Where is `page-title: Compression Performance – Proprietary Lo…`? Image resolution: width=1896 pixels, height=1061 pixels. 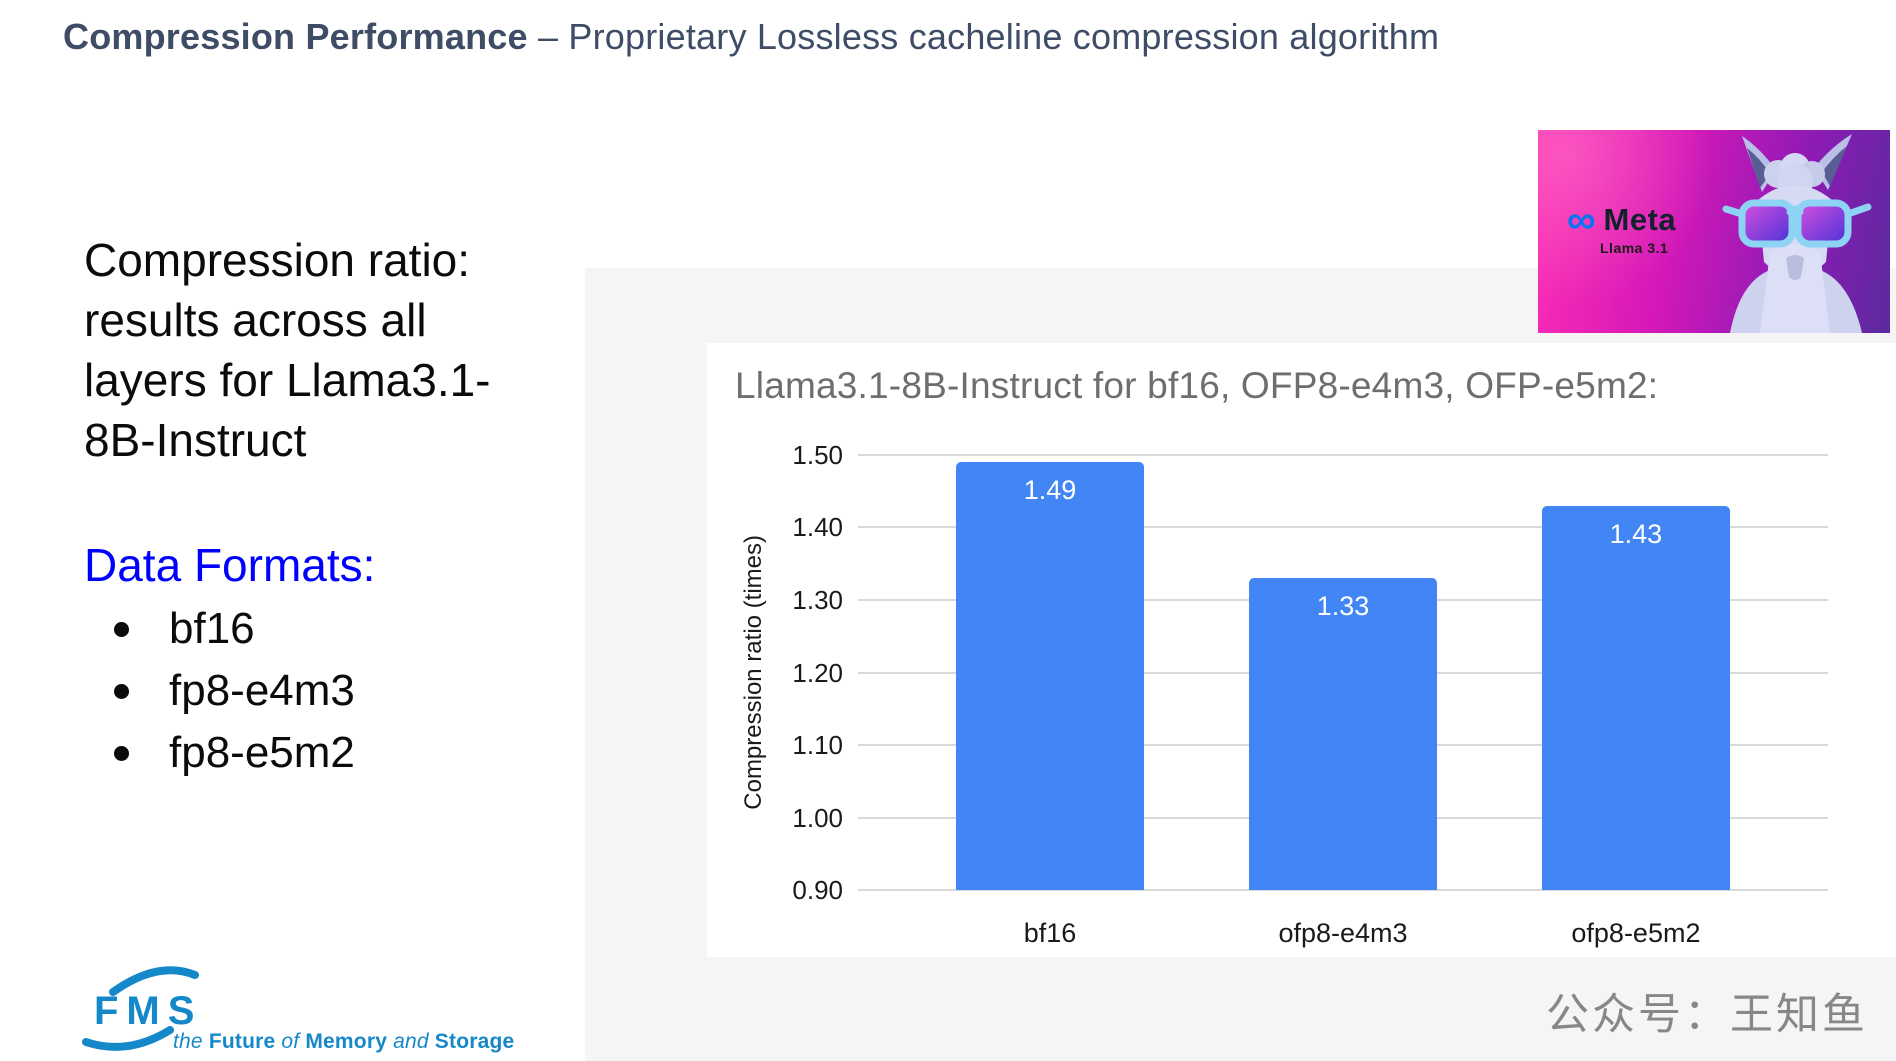 page-title: Compression Performance – Proprietary Lo… is located at coordinates (751, 37).